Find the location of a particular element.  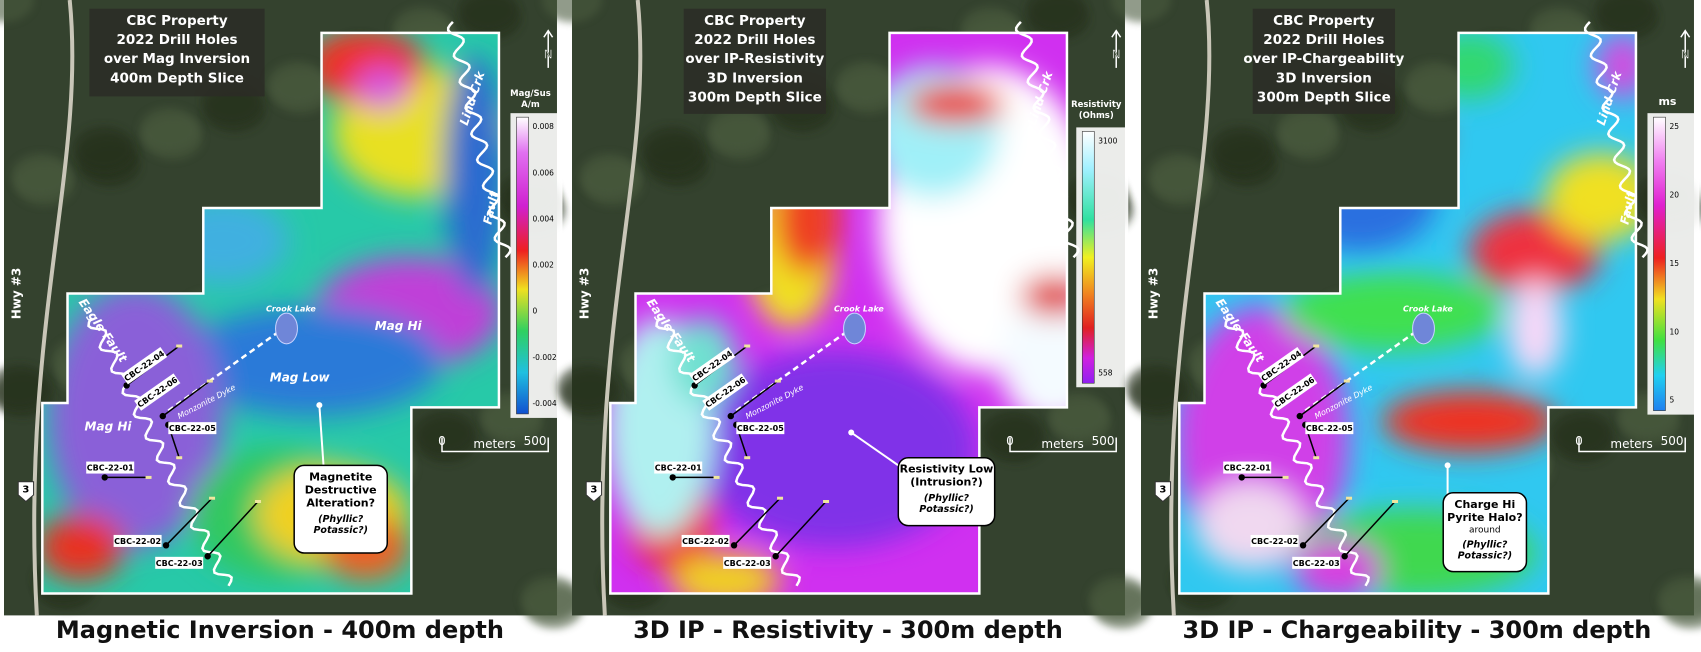

panel-caption: 3D IP - Resistivity - 300m depth is located at coordinates (848, 630).